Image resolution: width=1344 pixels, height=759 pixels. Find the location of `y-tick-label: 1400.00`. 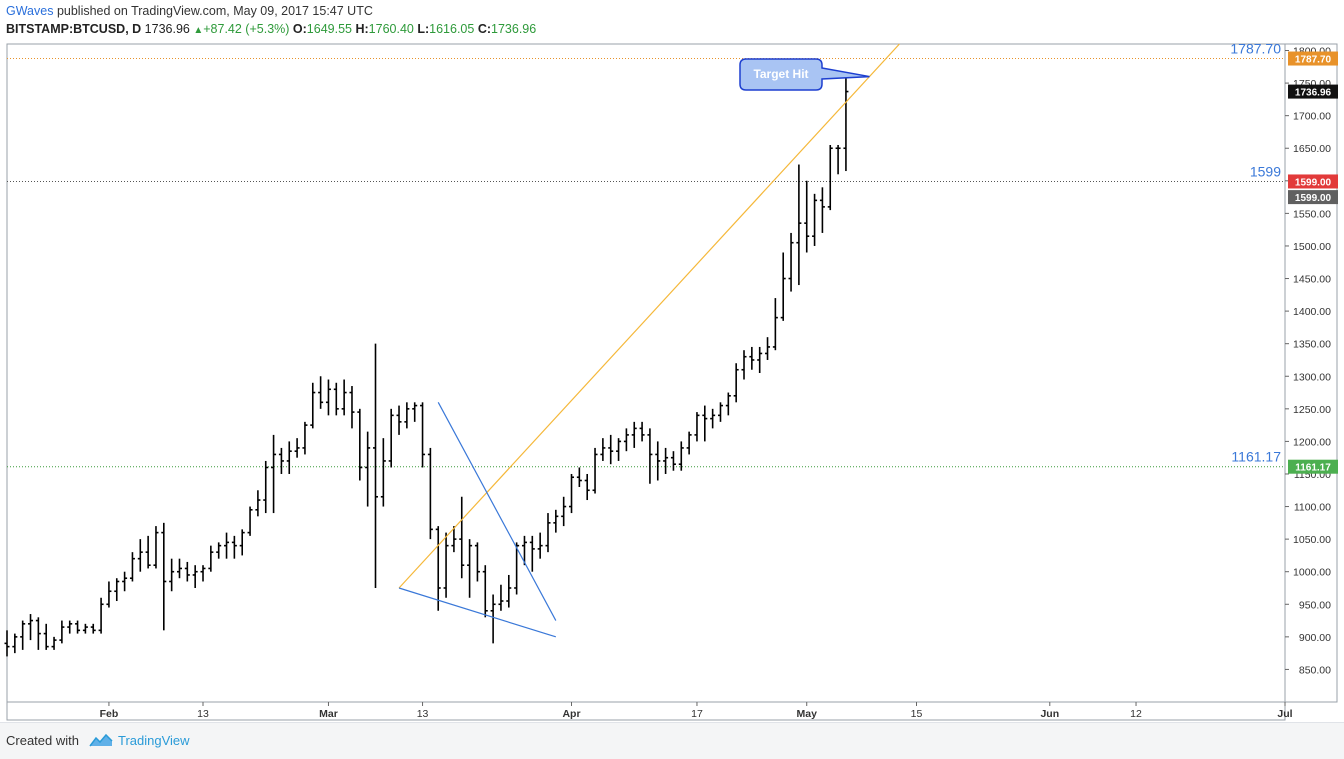

y-tick-label: 1400.00 is located at coordinates (1312, 312).